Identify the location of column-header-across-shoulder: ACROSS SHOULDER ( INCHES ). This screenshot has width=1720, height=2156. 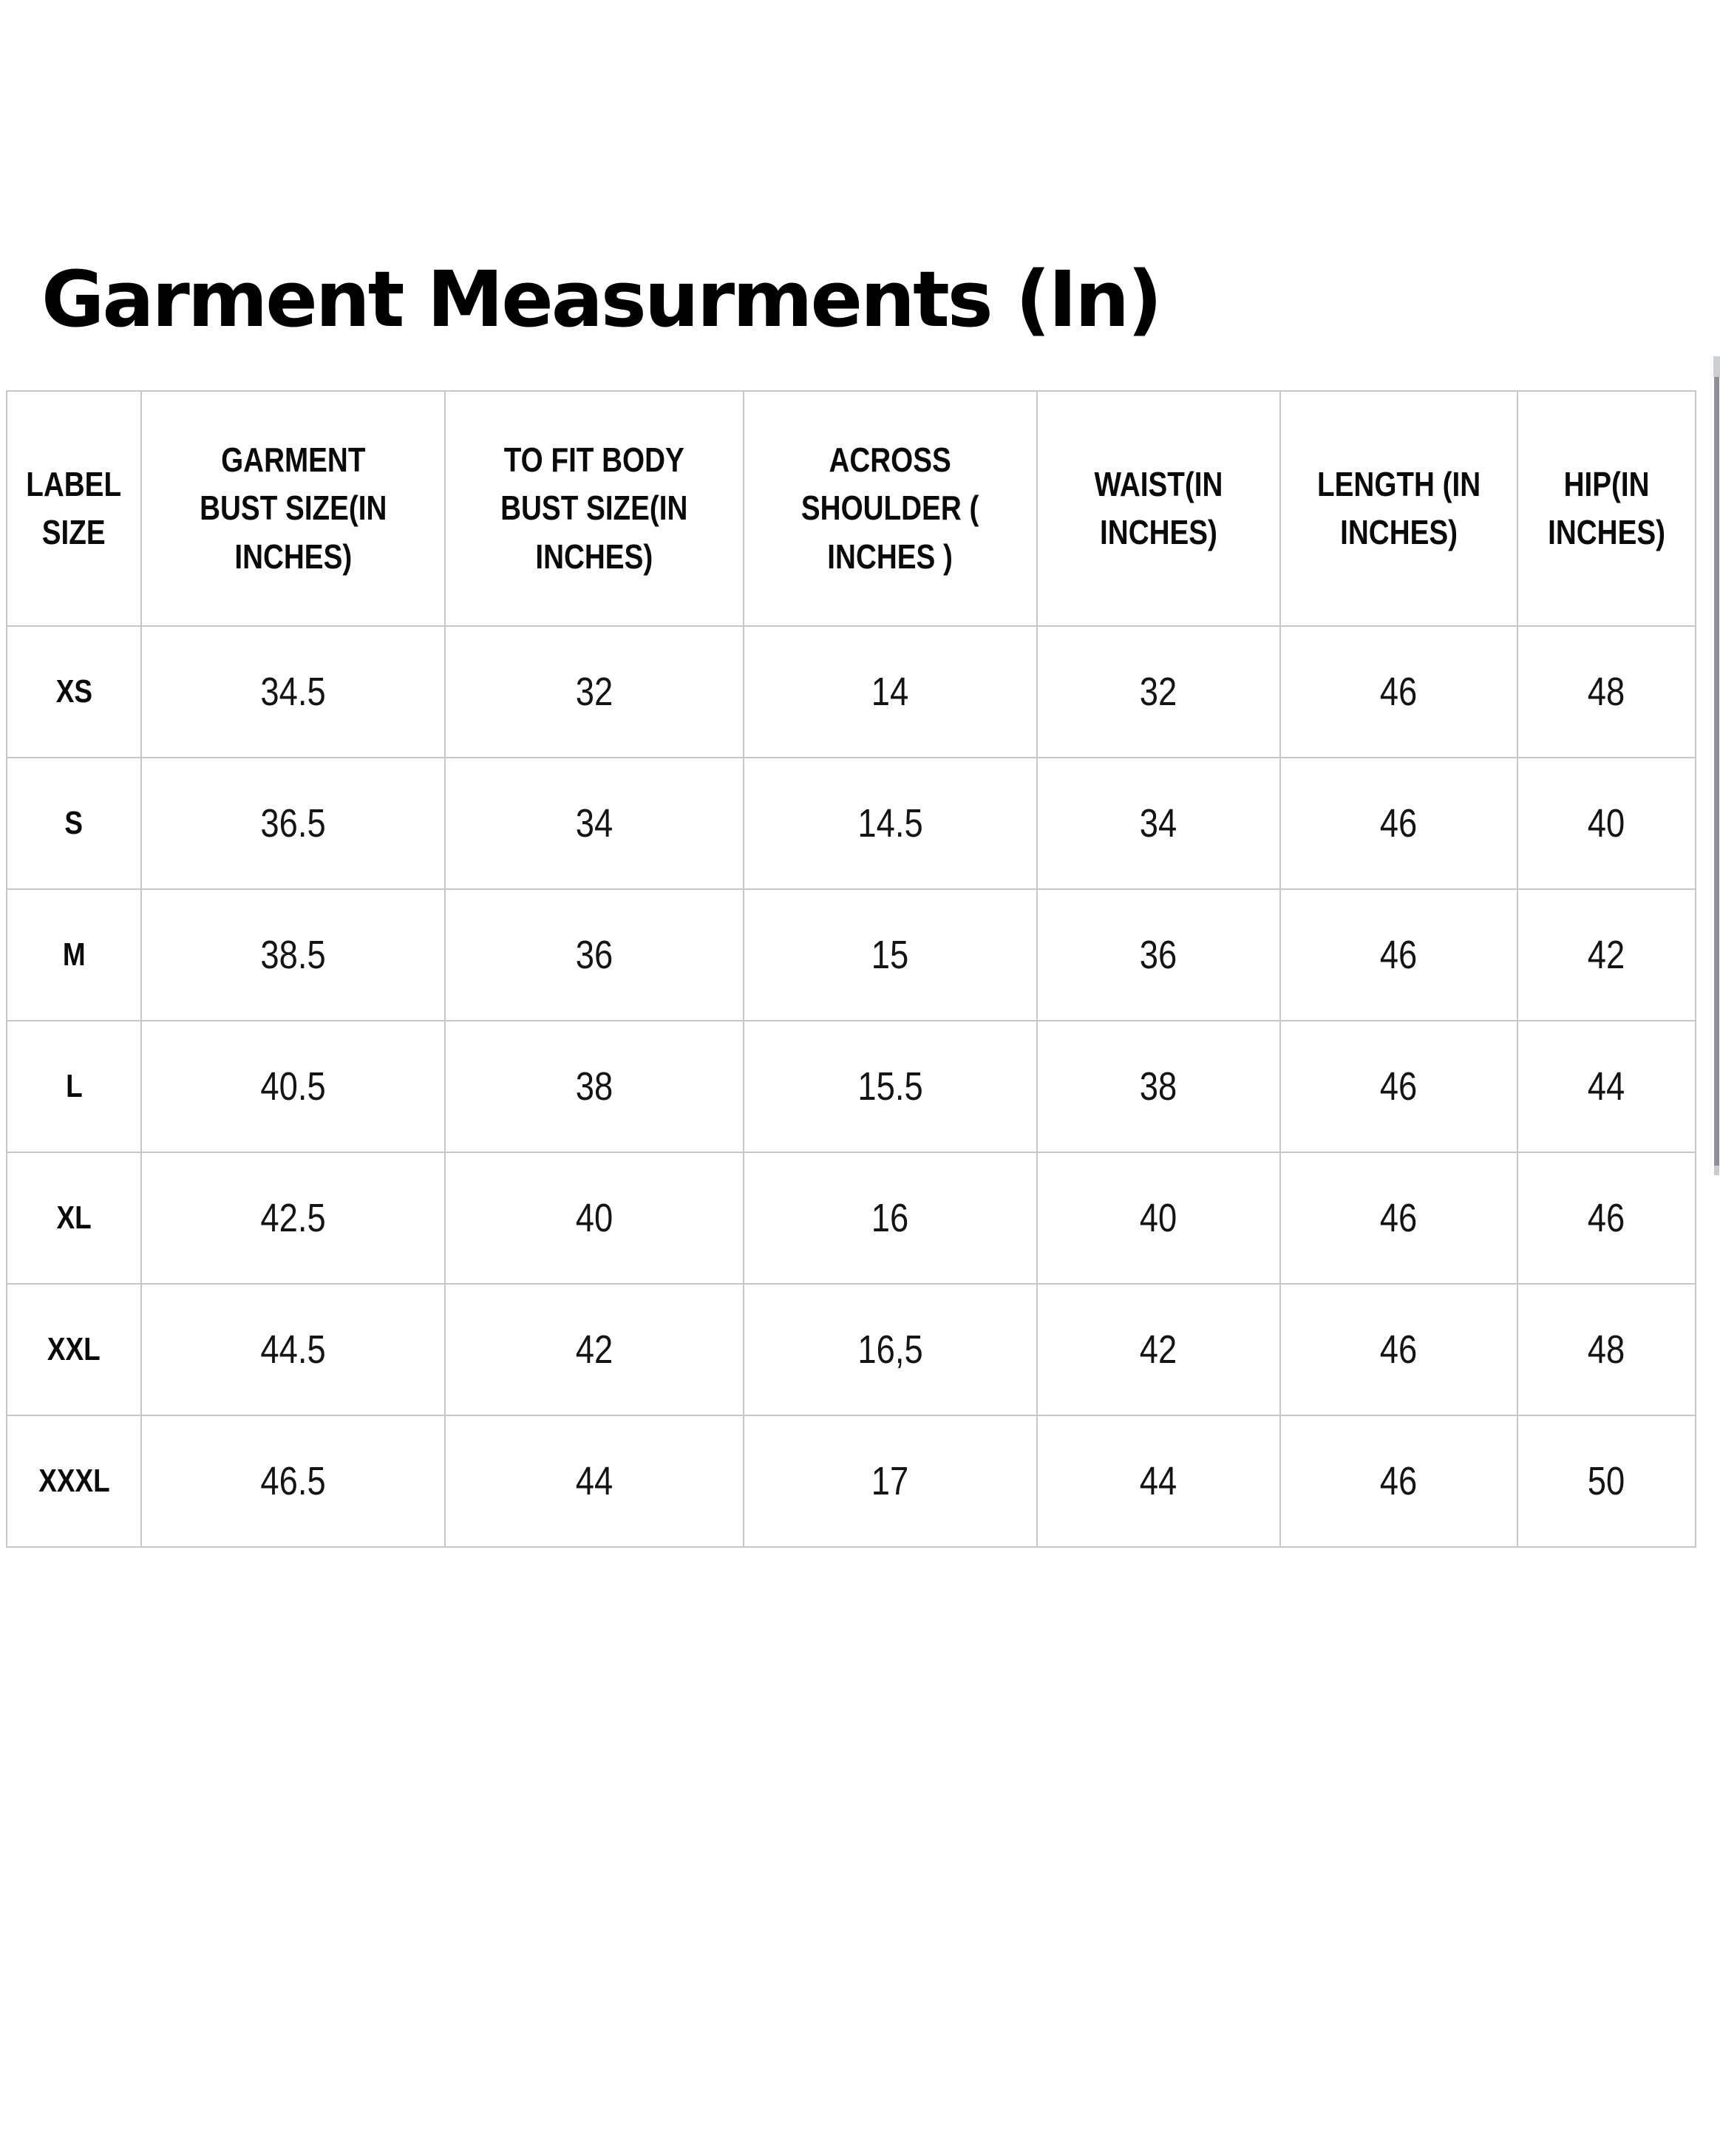
(891, 508).